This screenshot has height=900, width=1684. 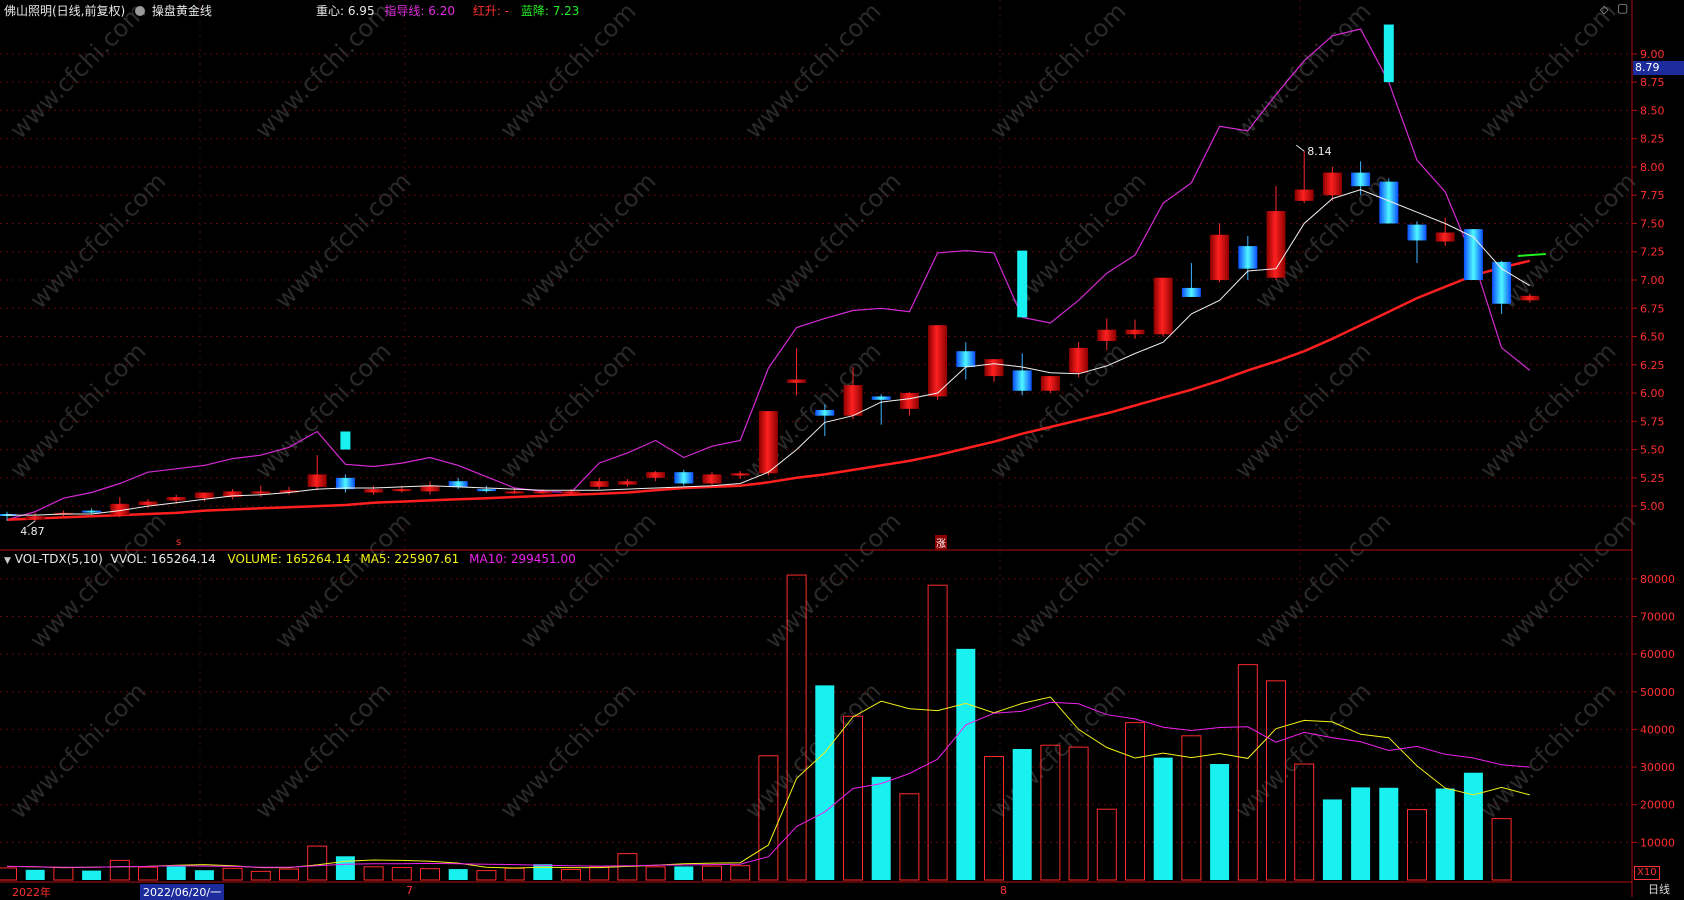 What do you see at coordinates (941, 542) in the screenshot?
I see `marker-zhang: 涨` at bounding box center [941, 542].